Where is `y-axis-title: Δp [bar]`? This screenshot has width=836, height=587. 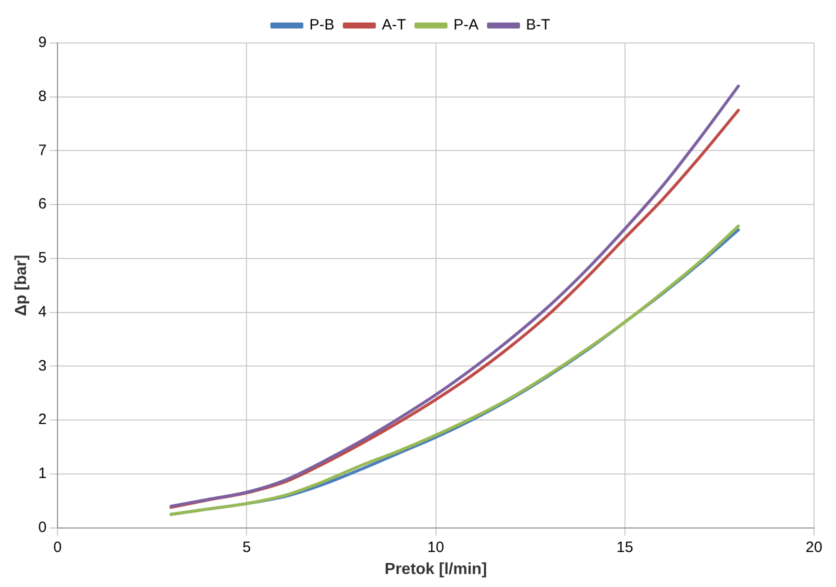
y-axis-title: Δp [bar] is located at coordinates (21, 285).